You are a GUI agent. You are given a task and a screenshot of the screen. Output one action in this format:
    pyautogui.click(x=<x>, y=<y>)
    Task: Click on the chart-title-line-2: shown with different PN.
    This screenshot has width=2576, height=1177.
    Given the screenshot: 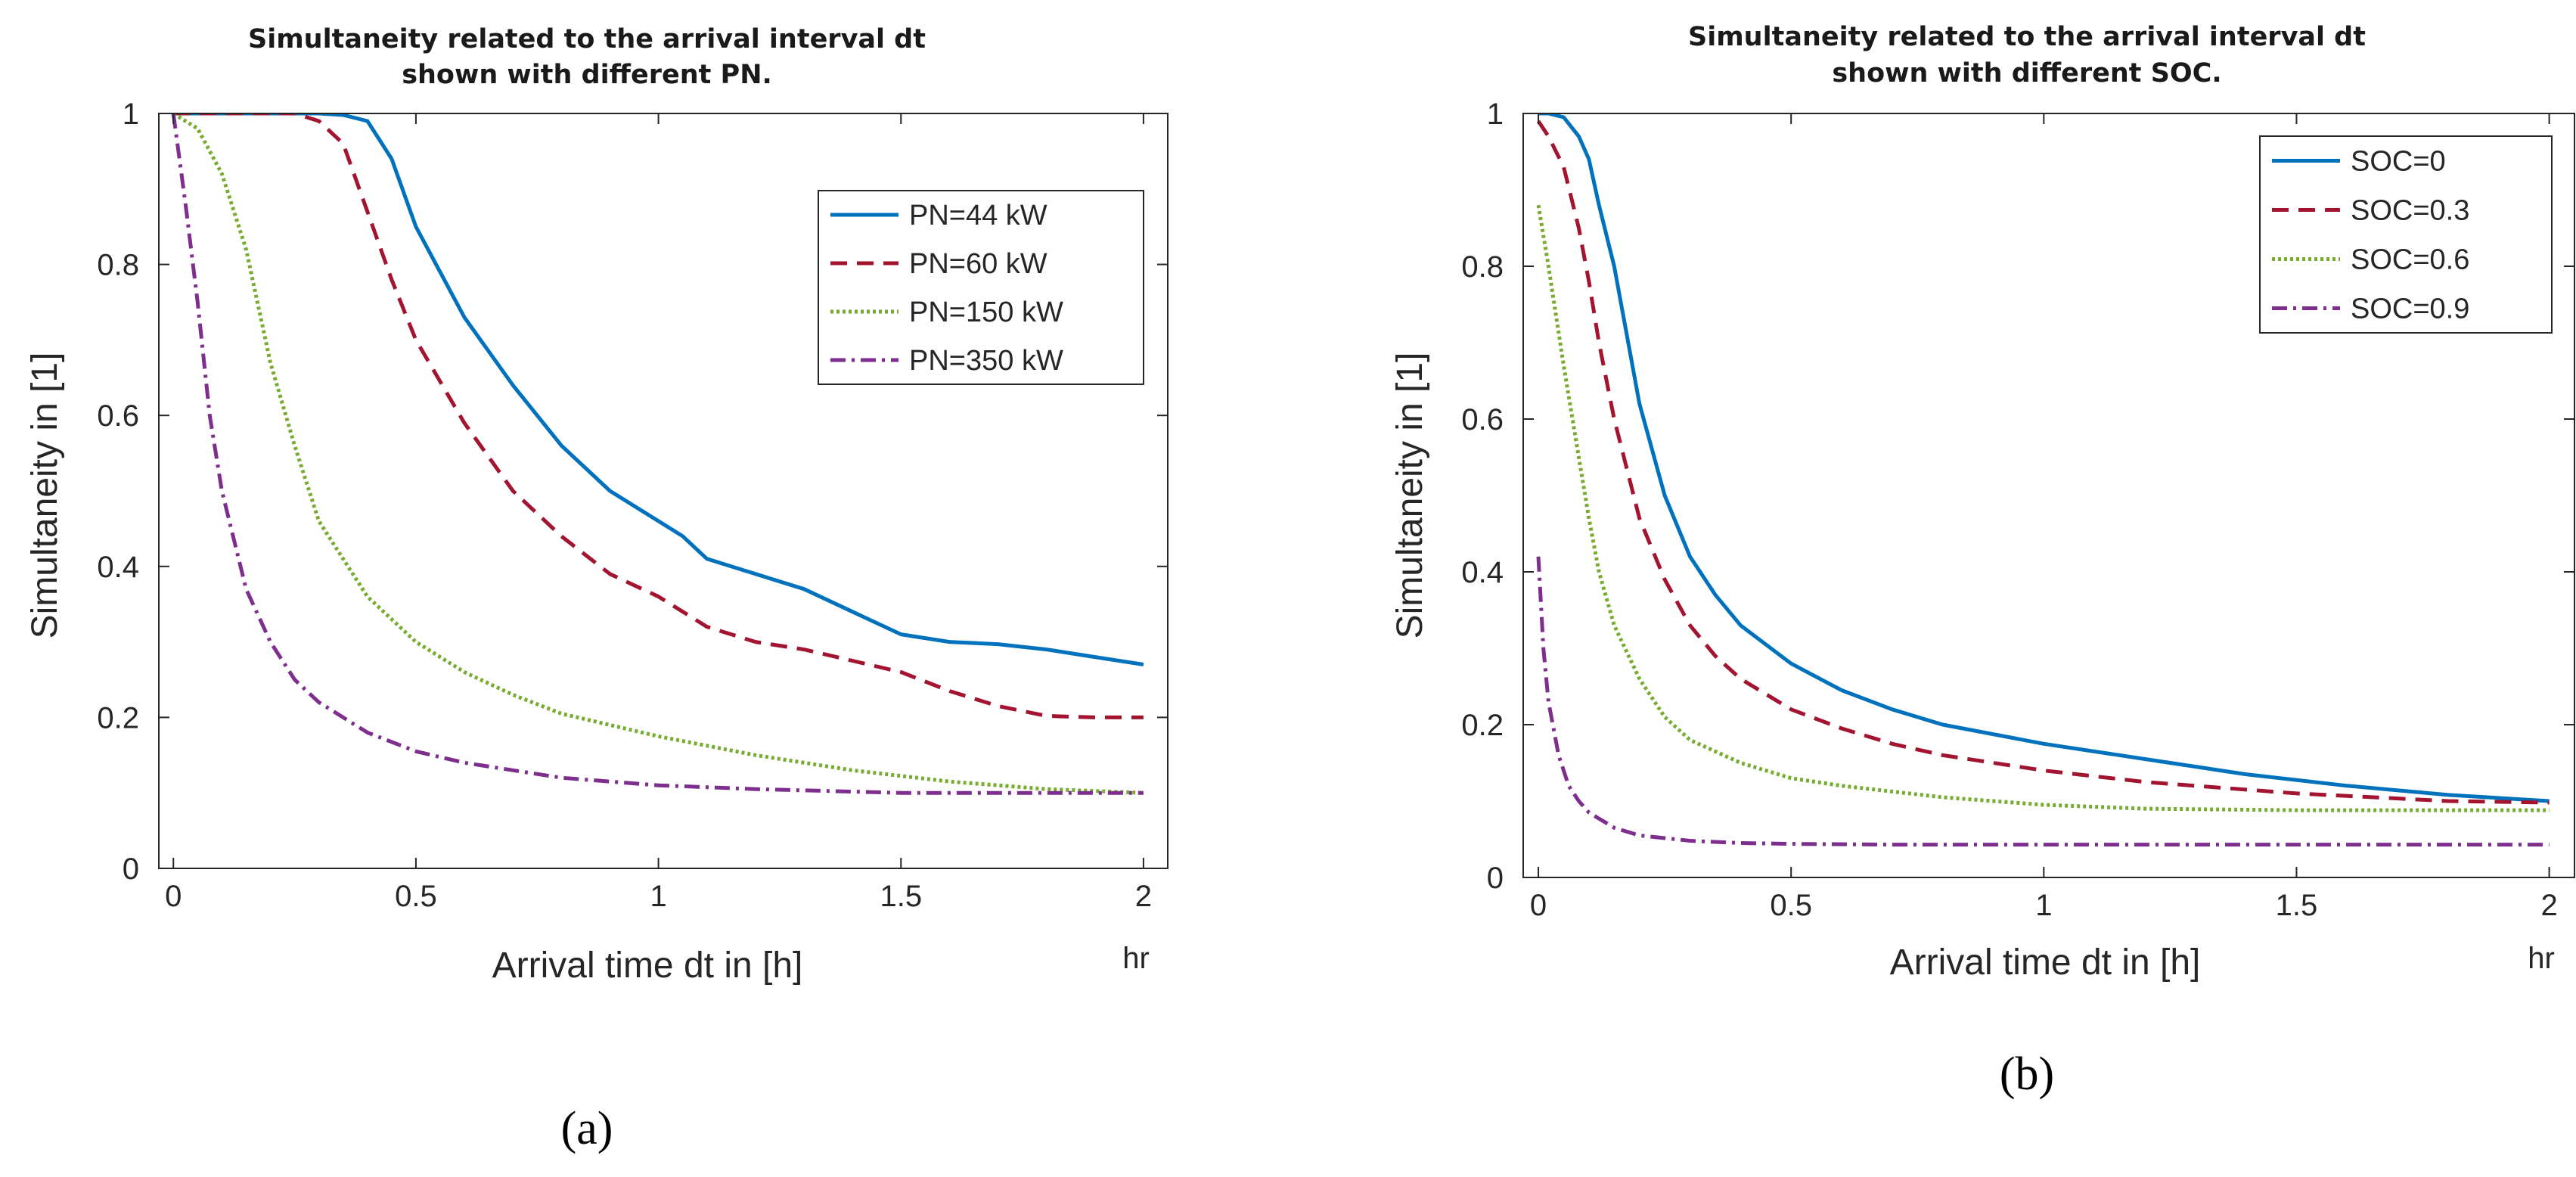 What is the action you would take?
    pyautogui.click(x=587, y=75)
    